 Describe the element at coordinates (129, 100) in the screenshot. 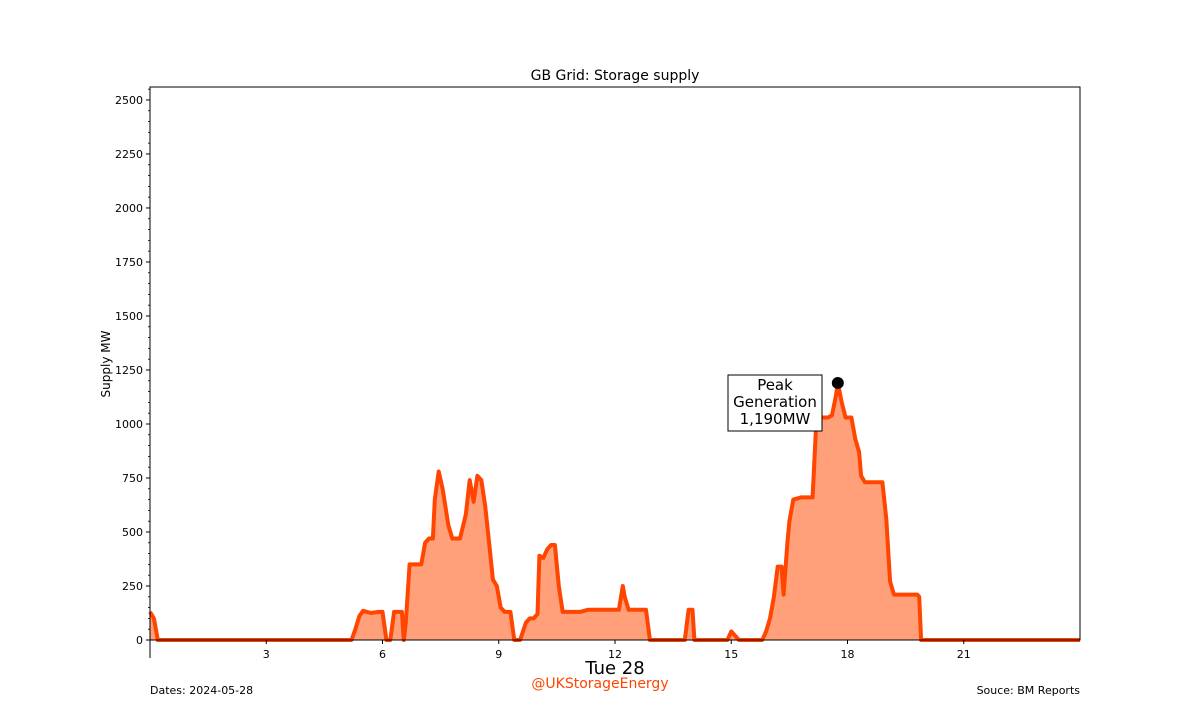

I see `y-tick-label: 2500` at that location.